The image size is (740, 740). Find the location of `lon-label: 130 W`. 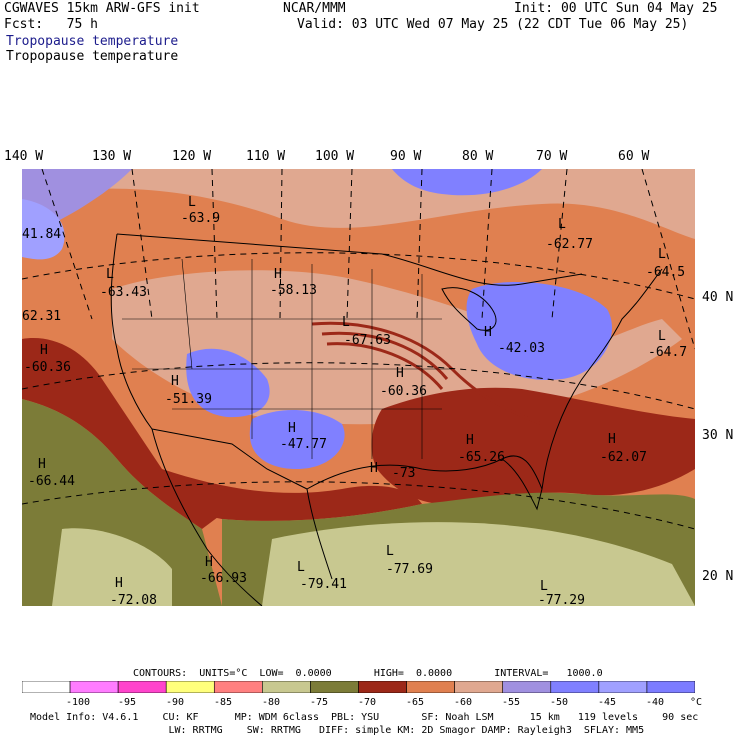

lon-label: 130 W is located at coordinates (112, 156).